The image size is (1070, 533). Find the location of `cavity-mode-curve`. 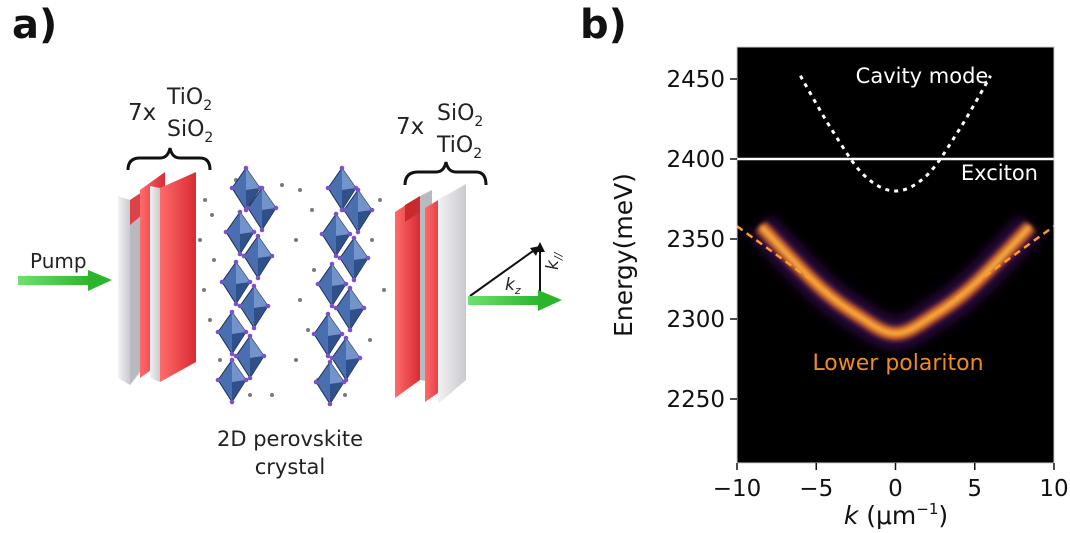

cavity-mode-curve is located at coordinates (895, 134).